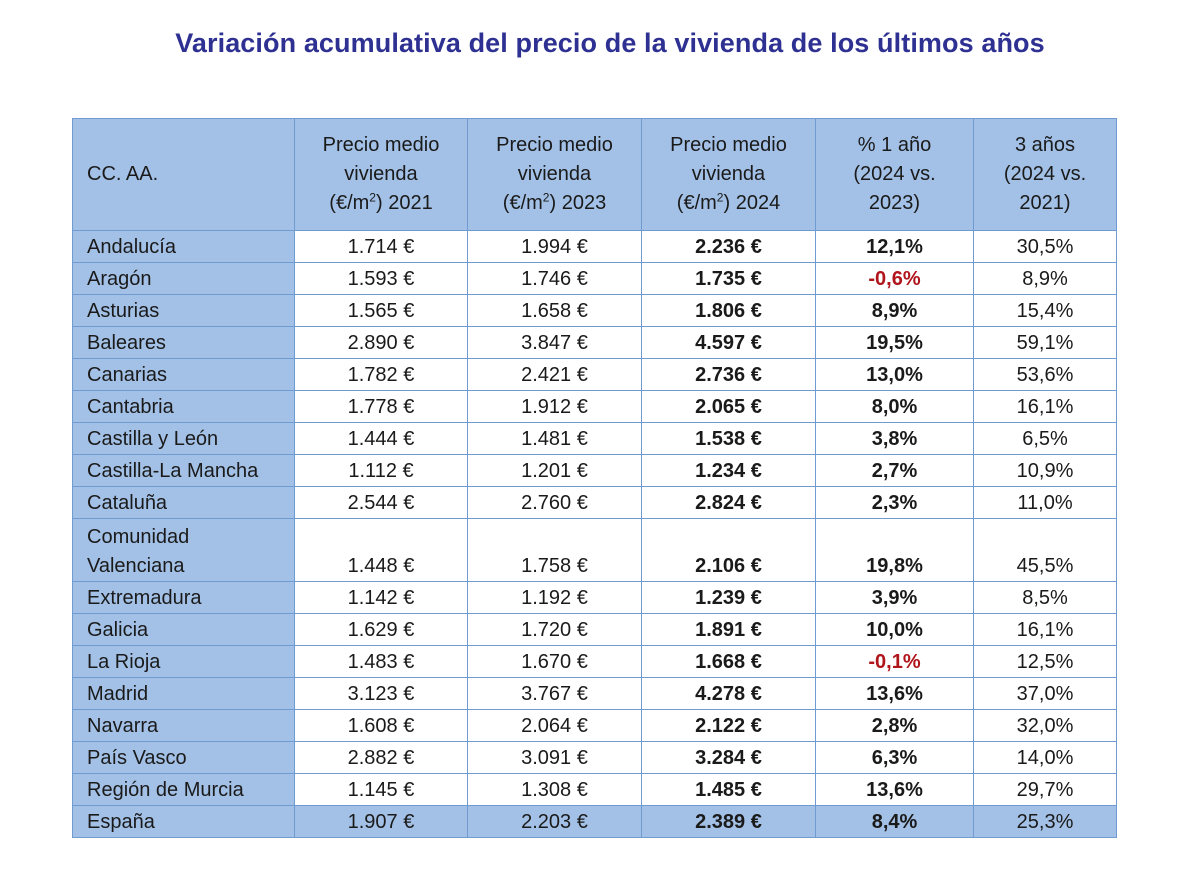 This screenshot has height=881, width=1200. What do you see at coordinates (1045, 310) in the screenshot?
I see `change-3-years-cell: 15,4%` at bounding box center [1045, 310].